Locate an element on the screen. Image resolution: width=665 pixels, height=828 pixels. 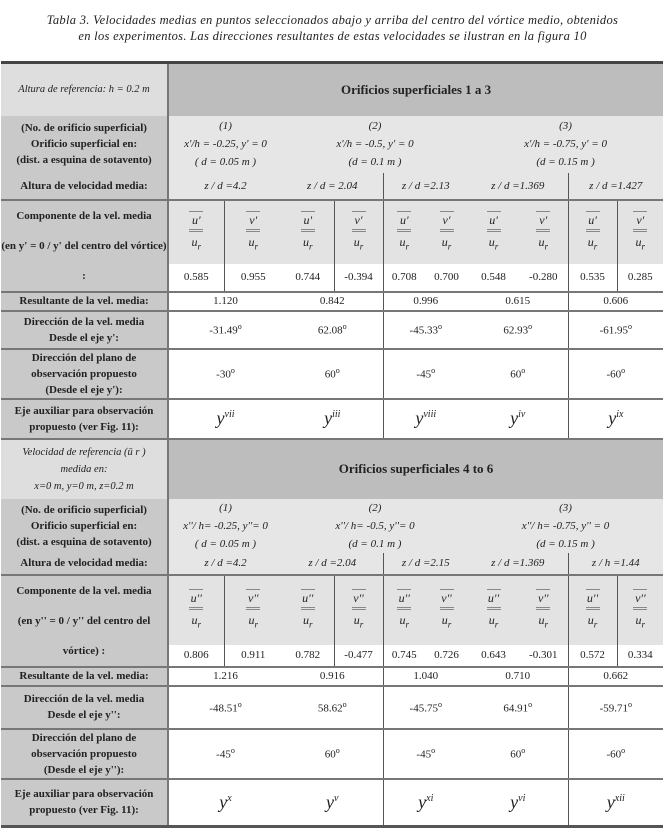
axis-superscript: vi is located at coordinates (522, 798).